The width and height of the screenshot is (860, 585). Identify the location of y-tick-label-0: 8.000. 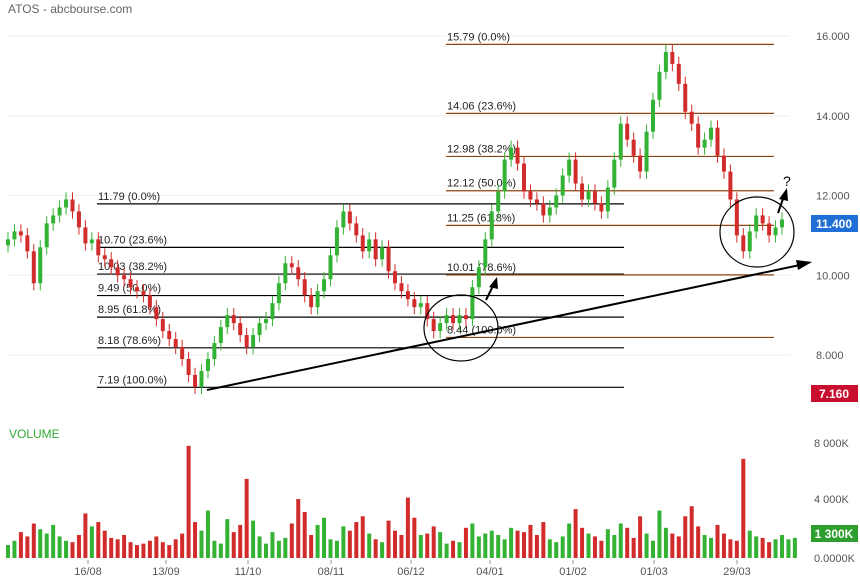
(830, 356).